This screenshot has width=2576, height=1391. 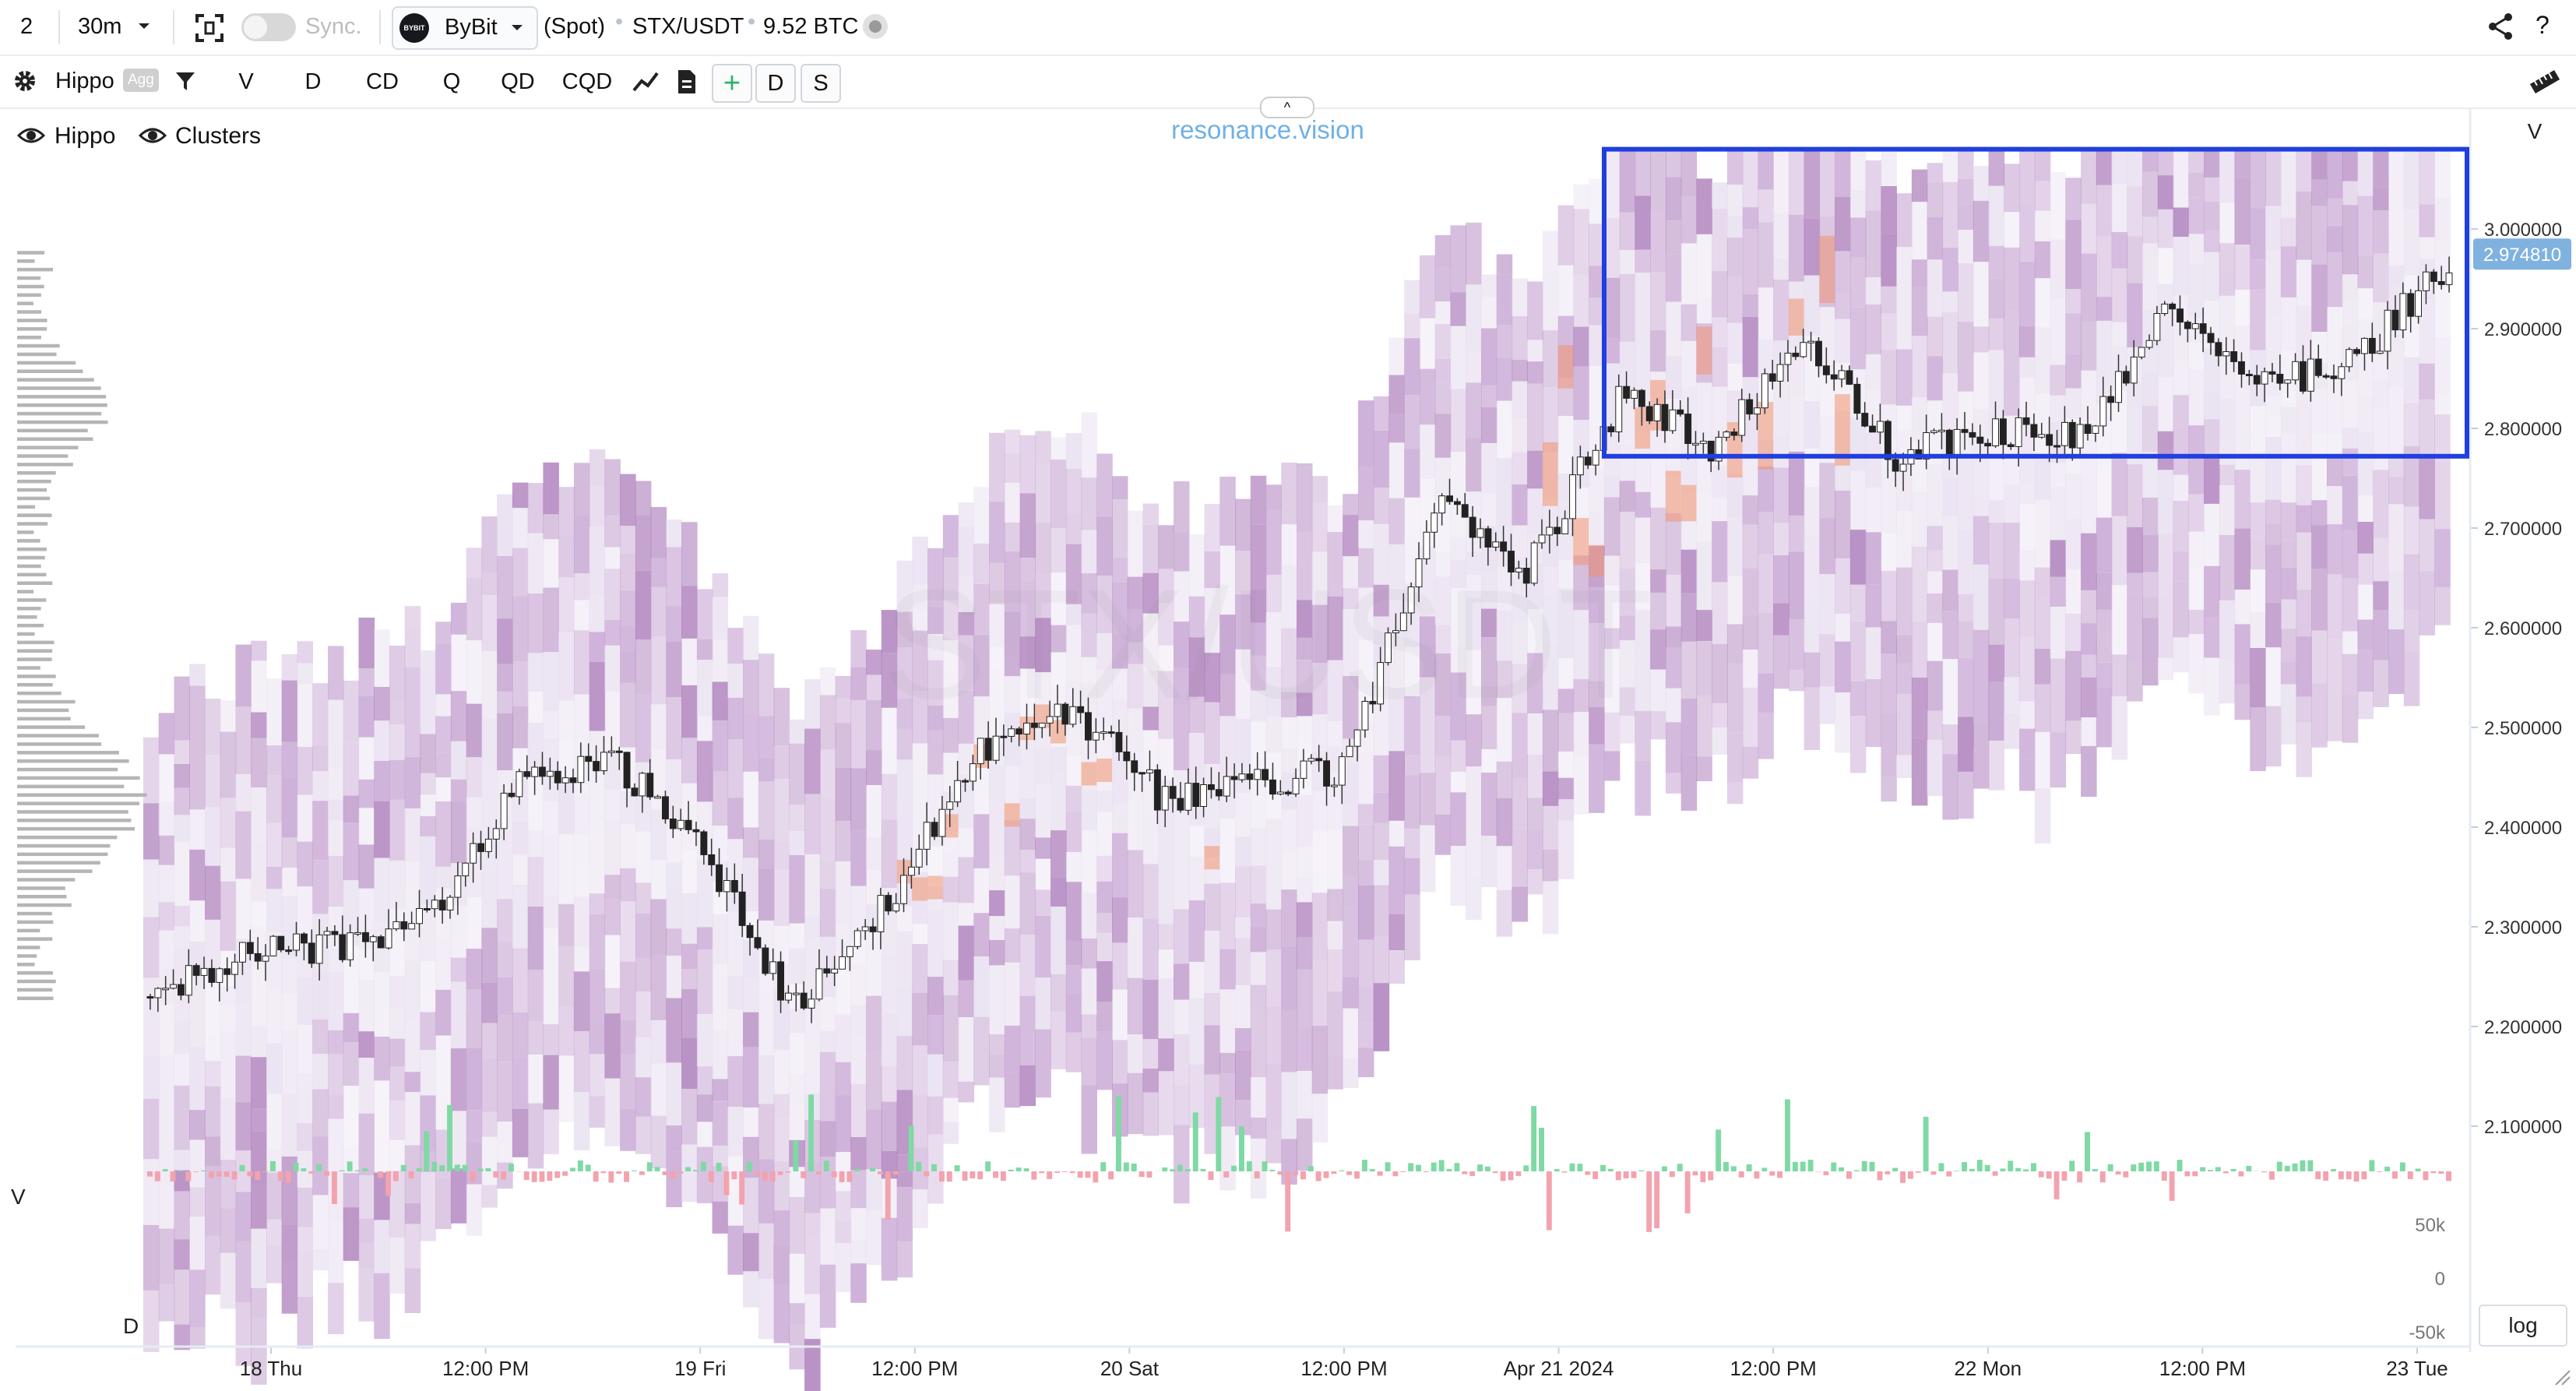 What do you see at coordinates (518, 82) in the screenshot?
I see `qd-button: QD` at bounding box center [518, 82].